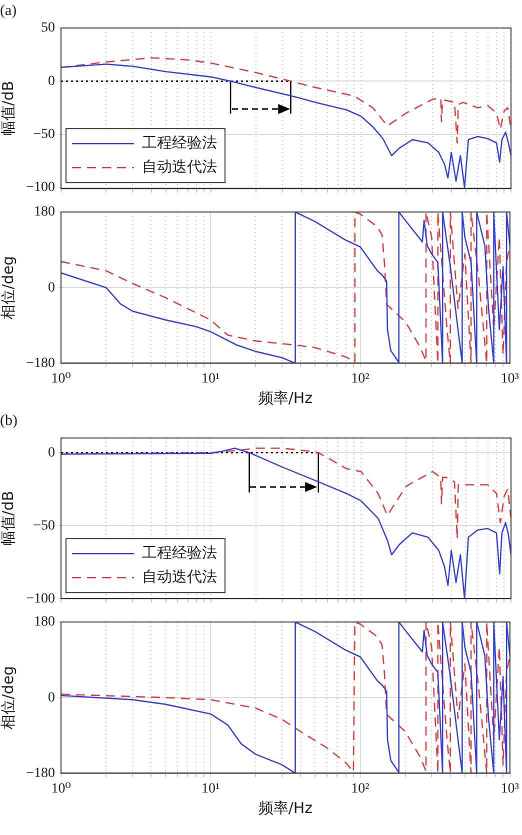 Image resolution: width=522 pixels, height=835 pixels. I want to click on y-tick-label: 50, so click(48, 28).